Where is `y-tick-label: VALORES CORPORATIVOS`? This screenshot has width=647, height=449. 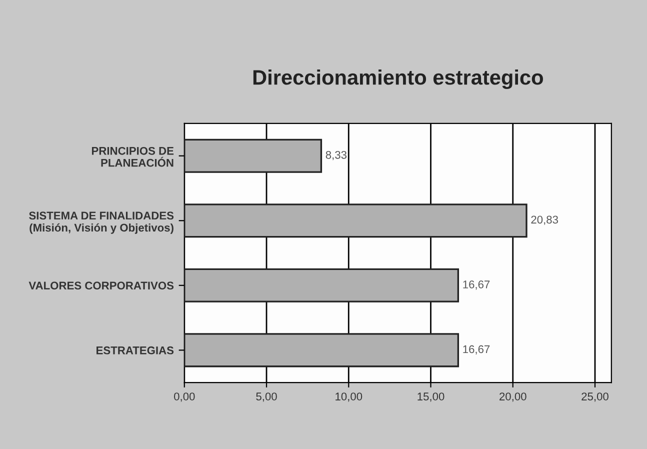
y-tick-label: VALORES CORPORATIVOS is located at coordinates (101, 286).